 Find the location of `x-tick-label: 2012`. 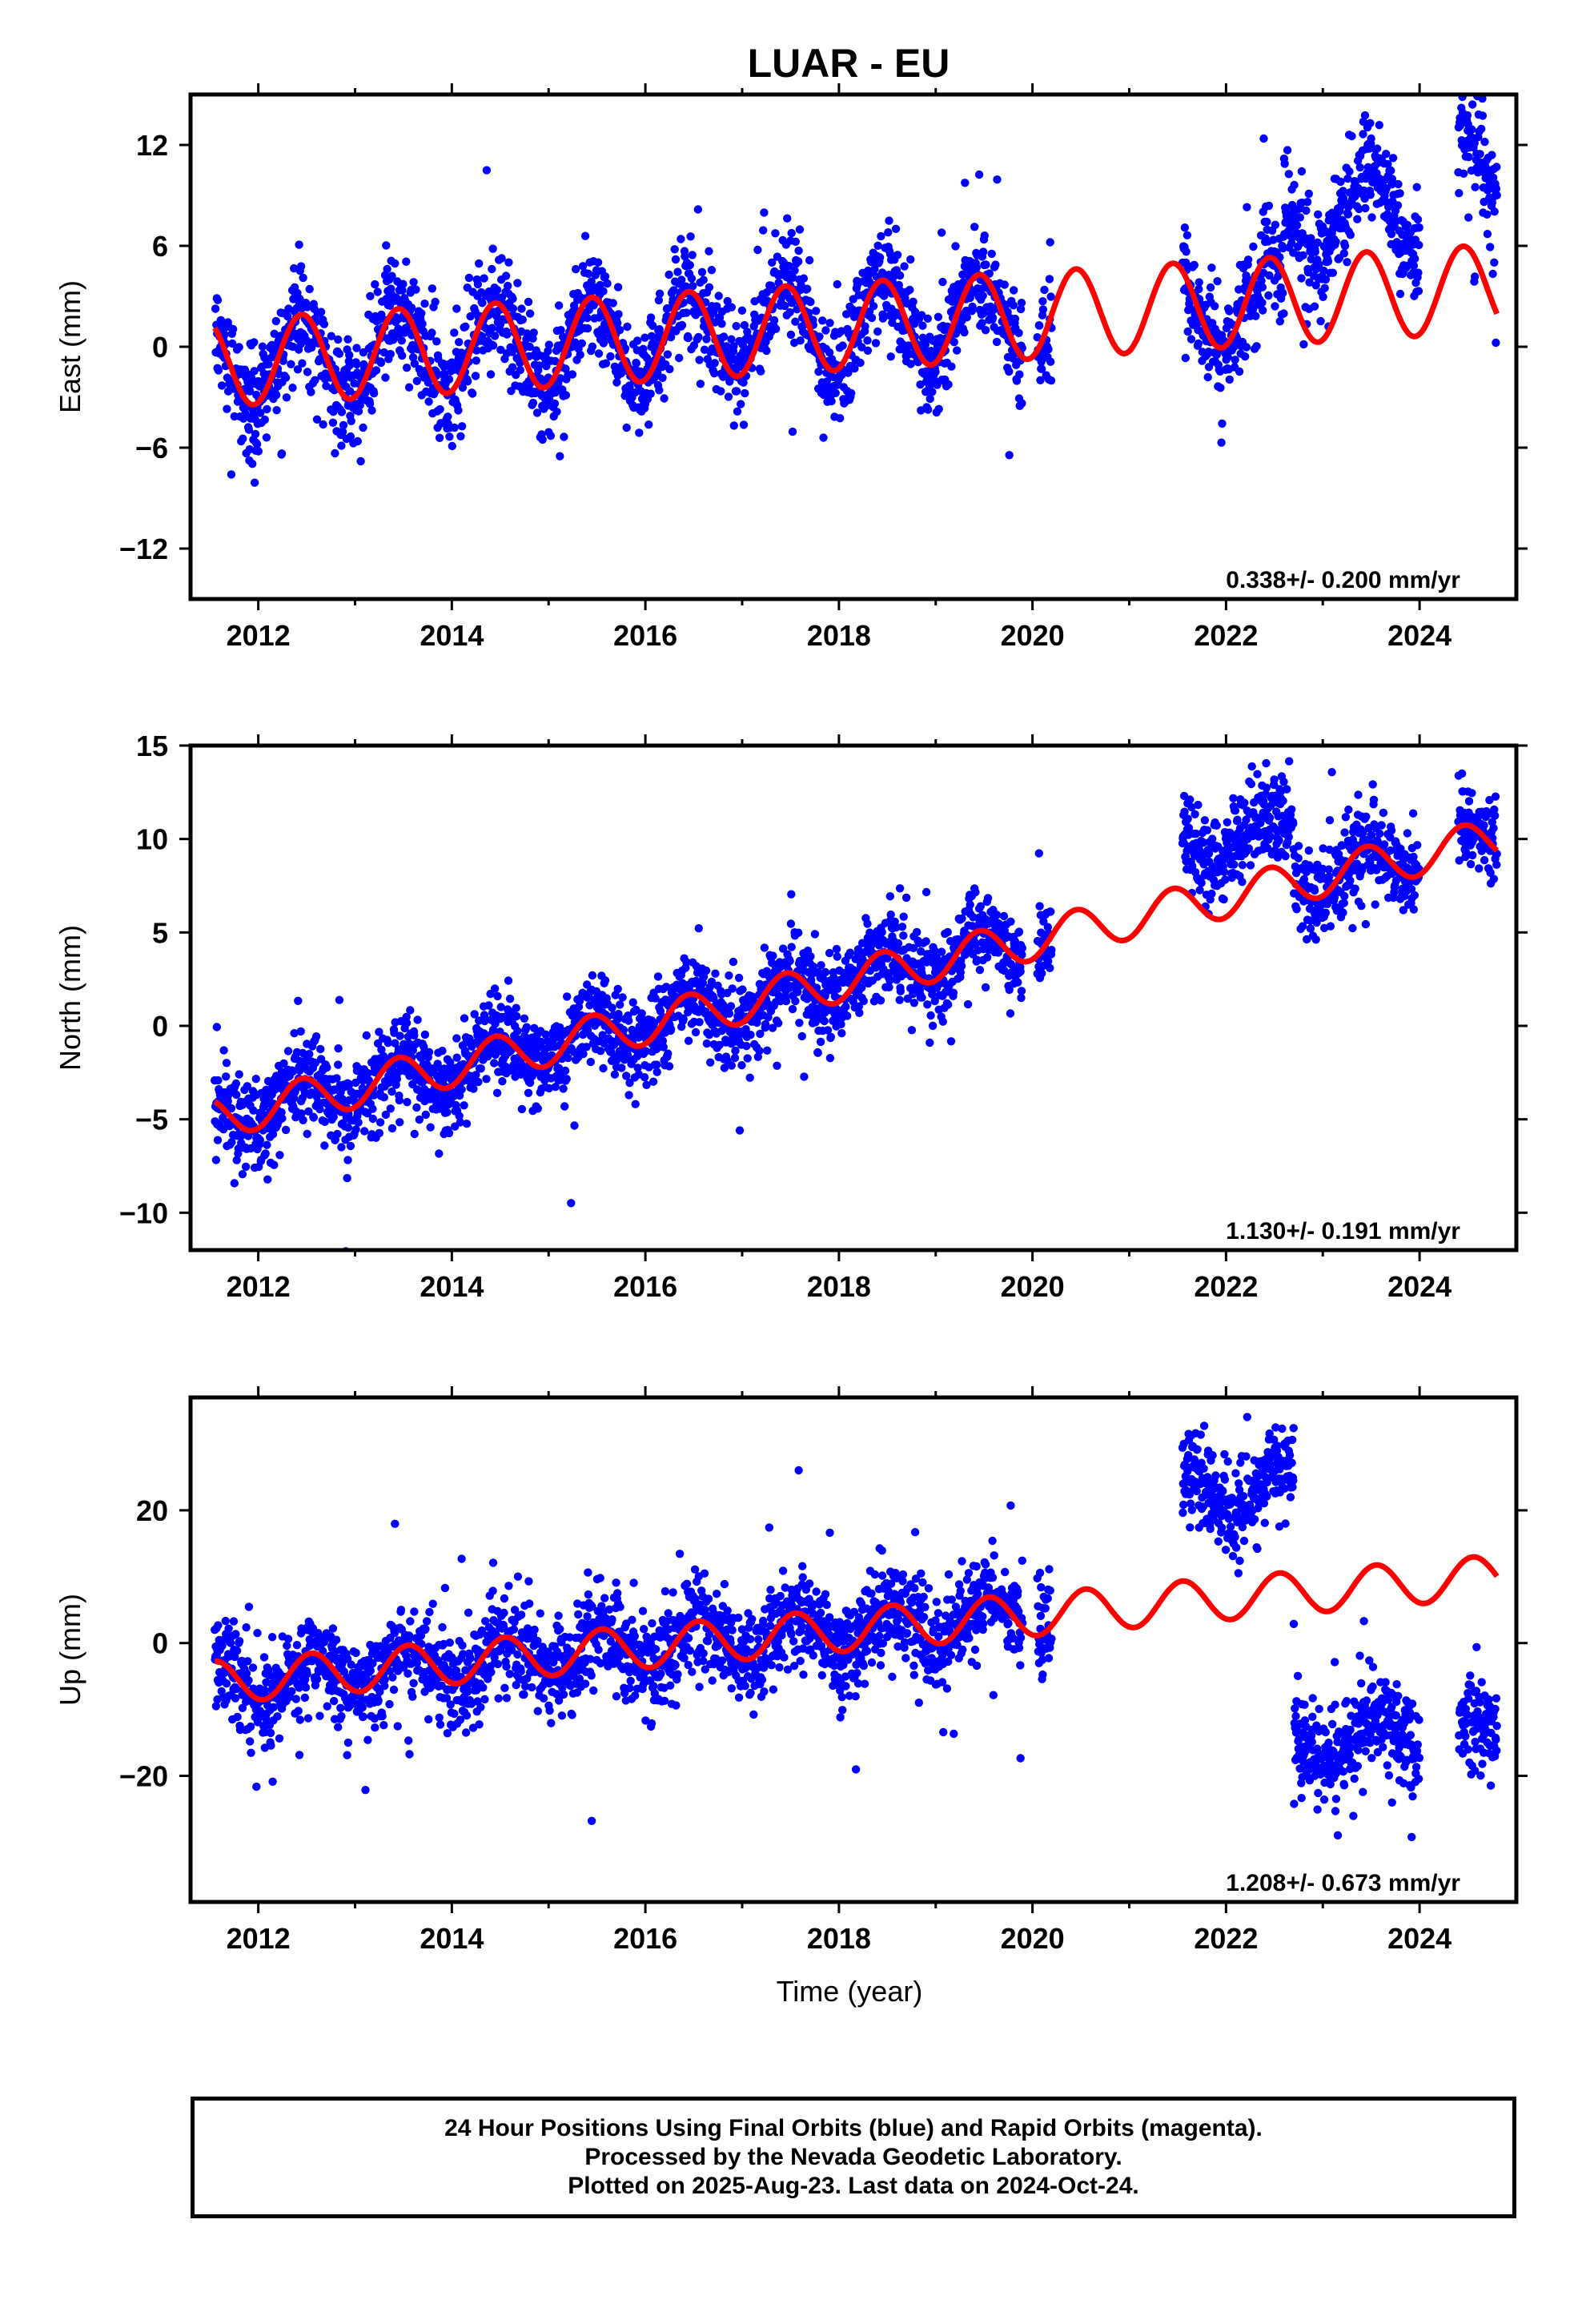

x-tick-label: 2012 is located at coordinates (259, 635).